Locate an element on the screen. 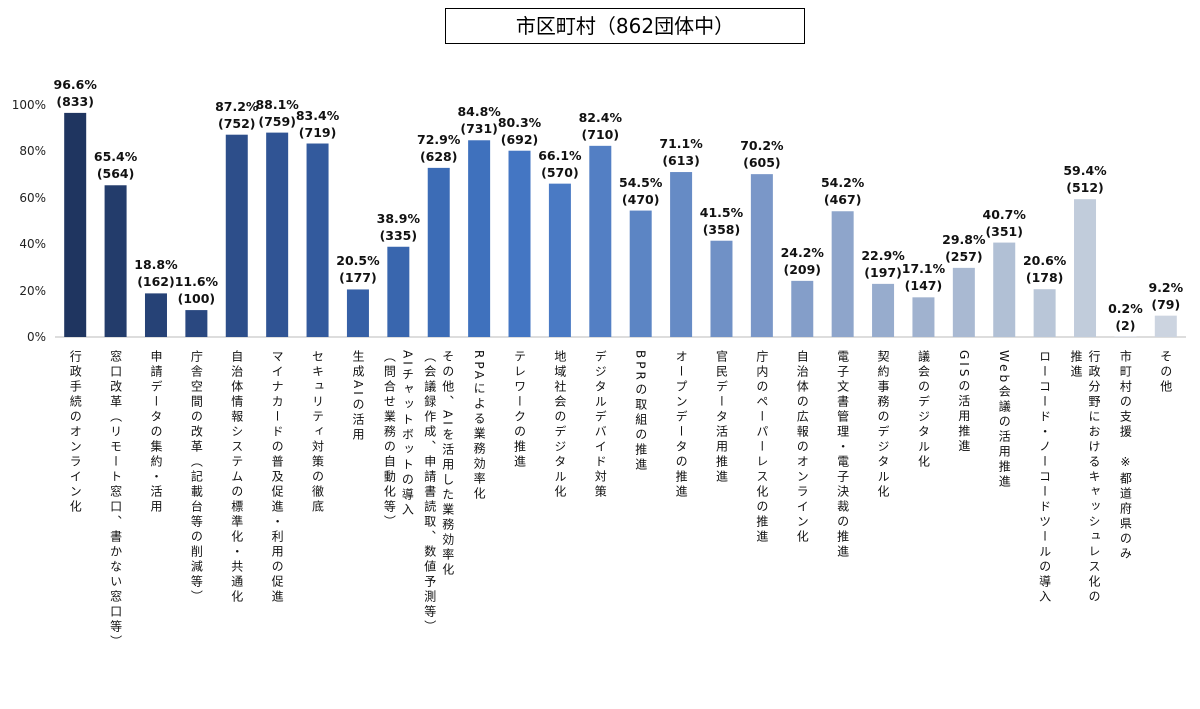 Image resolution: width=1200 pixels, height=709 pixels. y-tick-label: 60% is located at coordinates (32, 197).